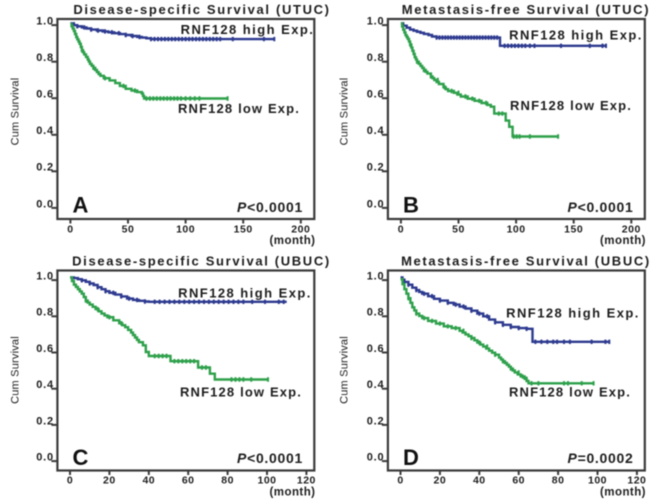  Describe the element at coordinates (411, 204) in the screenshot. I see `svg-text: B` at that location.